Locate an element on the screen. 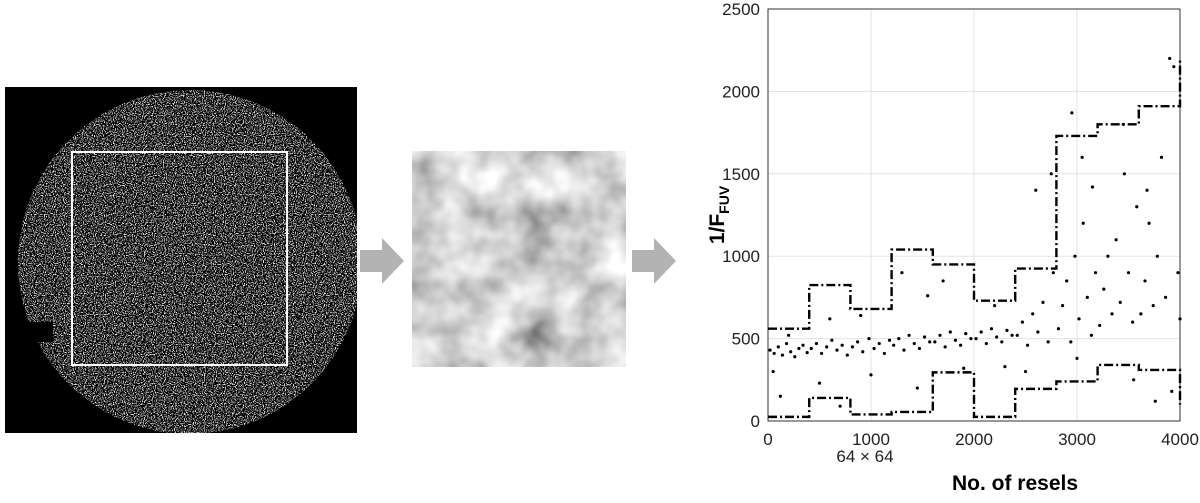 The height and width of the screenshot is (503, 1200). x-tick-label: 1000 is located at coordinates (871, 439).